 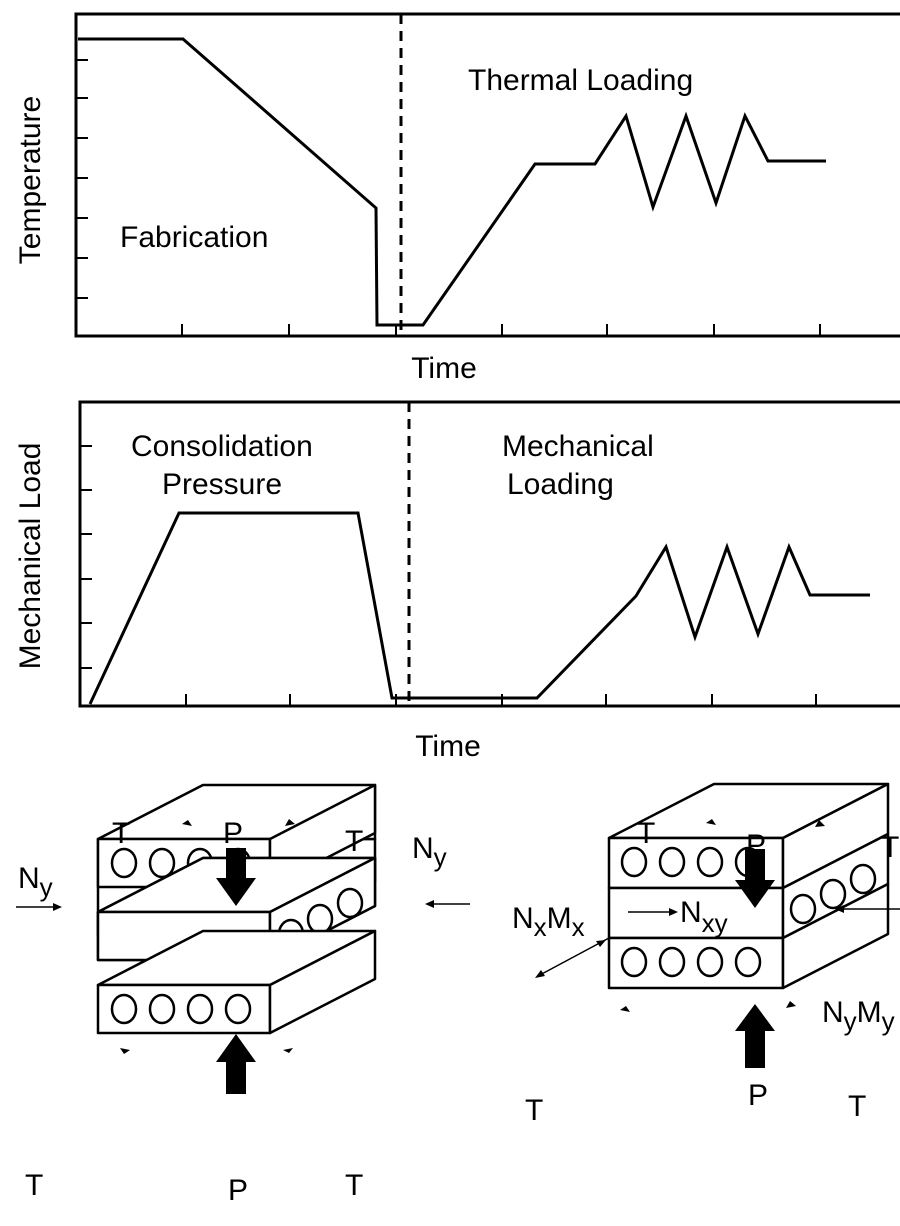 I want to click on mechanical-x-ticks, so click(x=501, y=700).